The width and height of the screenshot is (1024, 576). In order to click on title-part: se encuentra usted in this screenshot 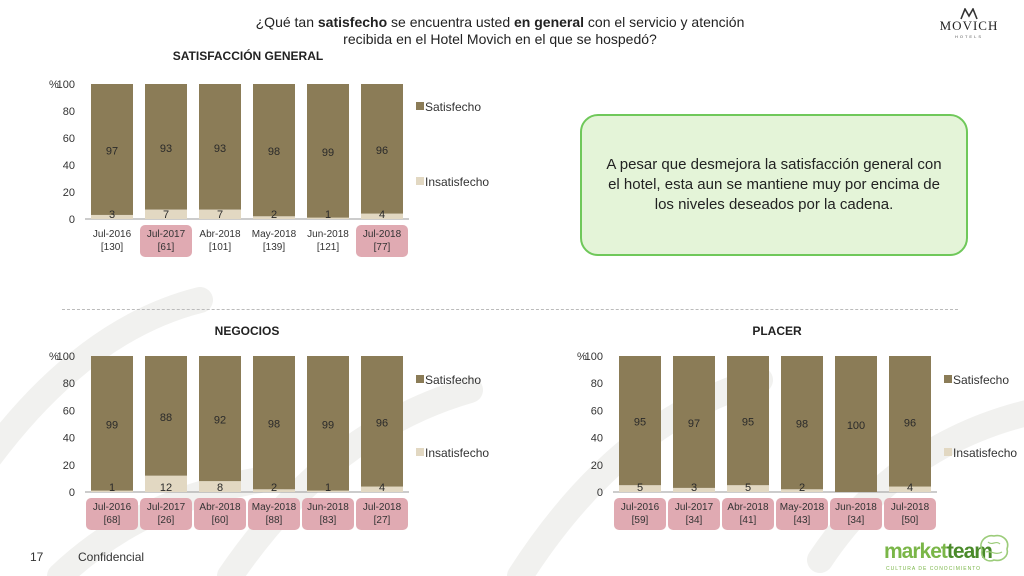, I will do `click(451, 22)`.